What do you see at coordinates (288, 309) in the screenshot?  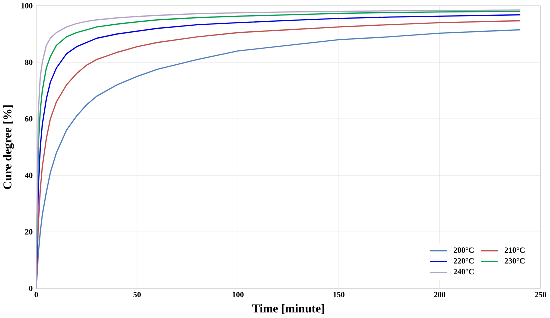 I see `x-axis-title: Time [minute]` at bounding box center [288, 309].